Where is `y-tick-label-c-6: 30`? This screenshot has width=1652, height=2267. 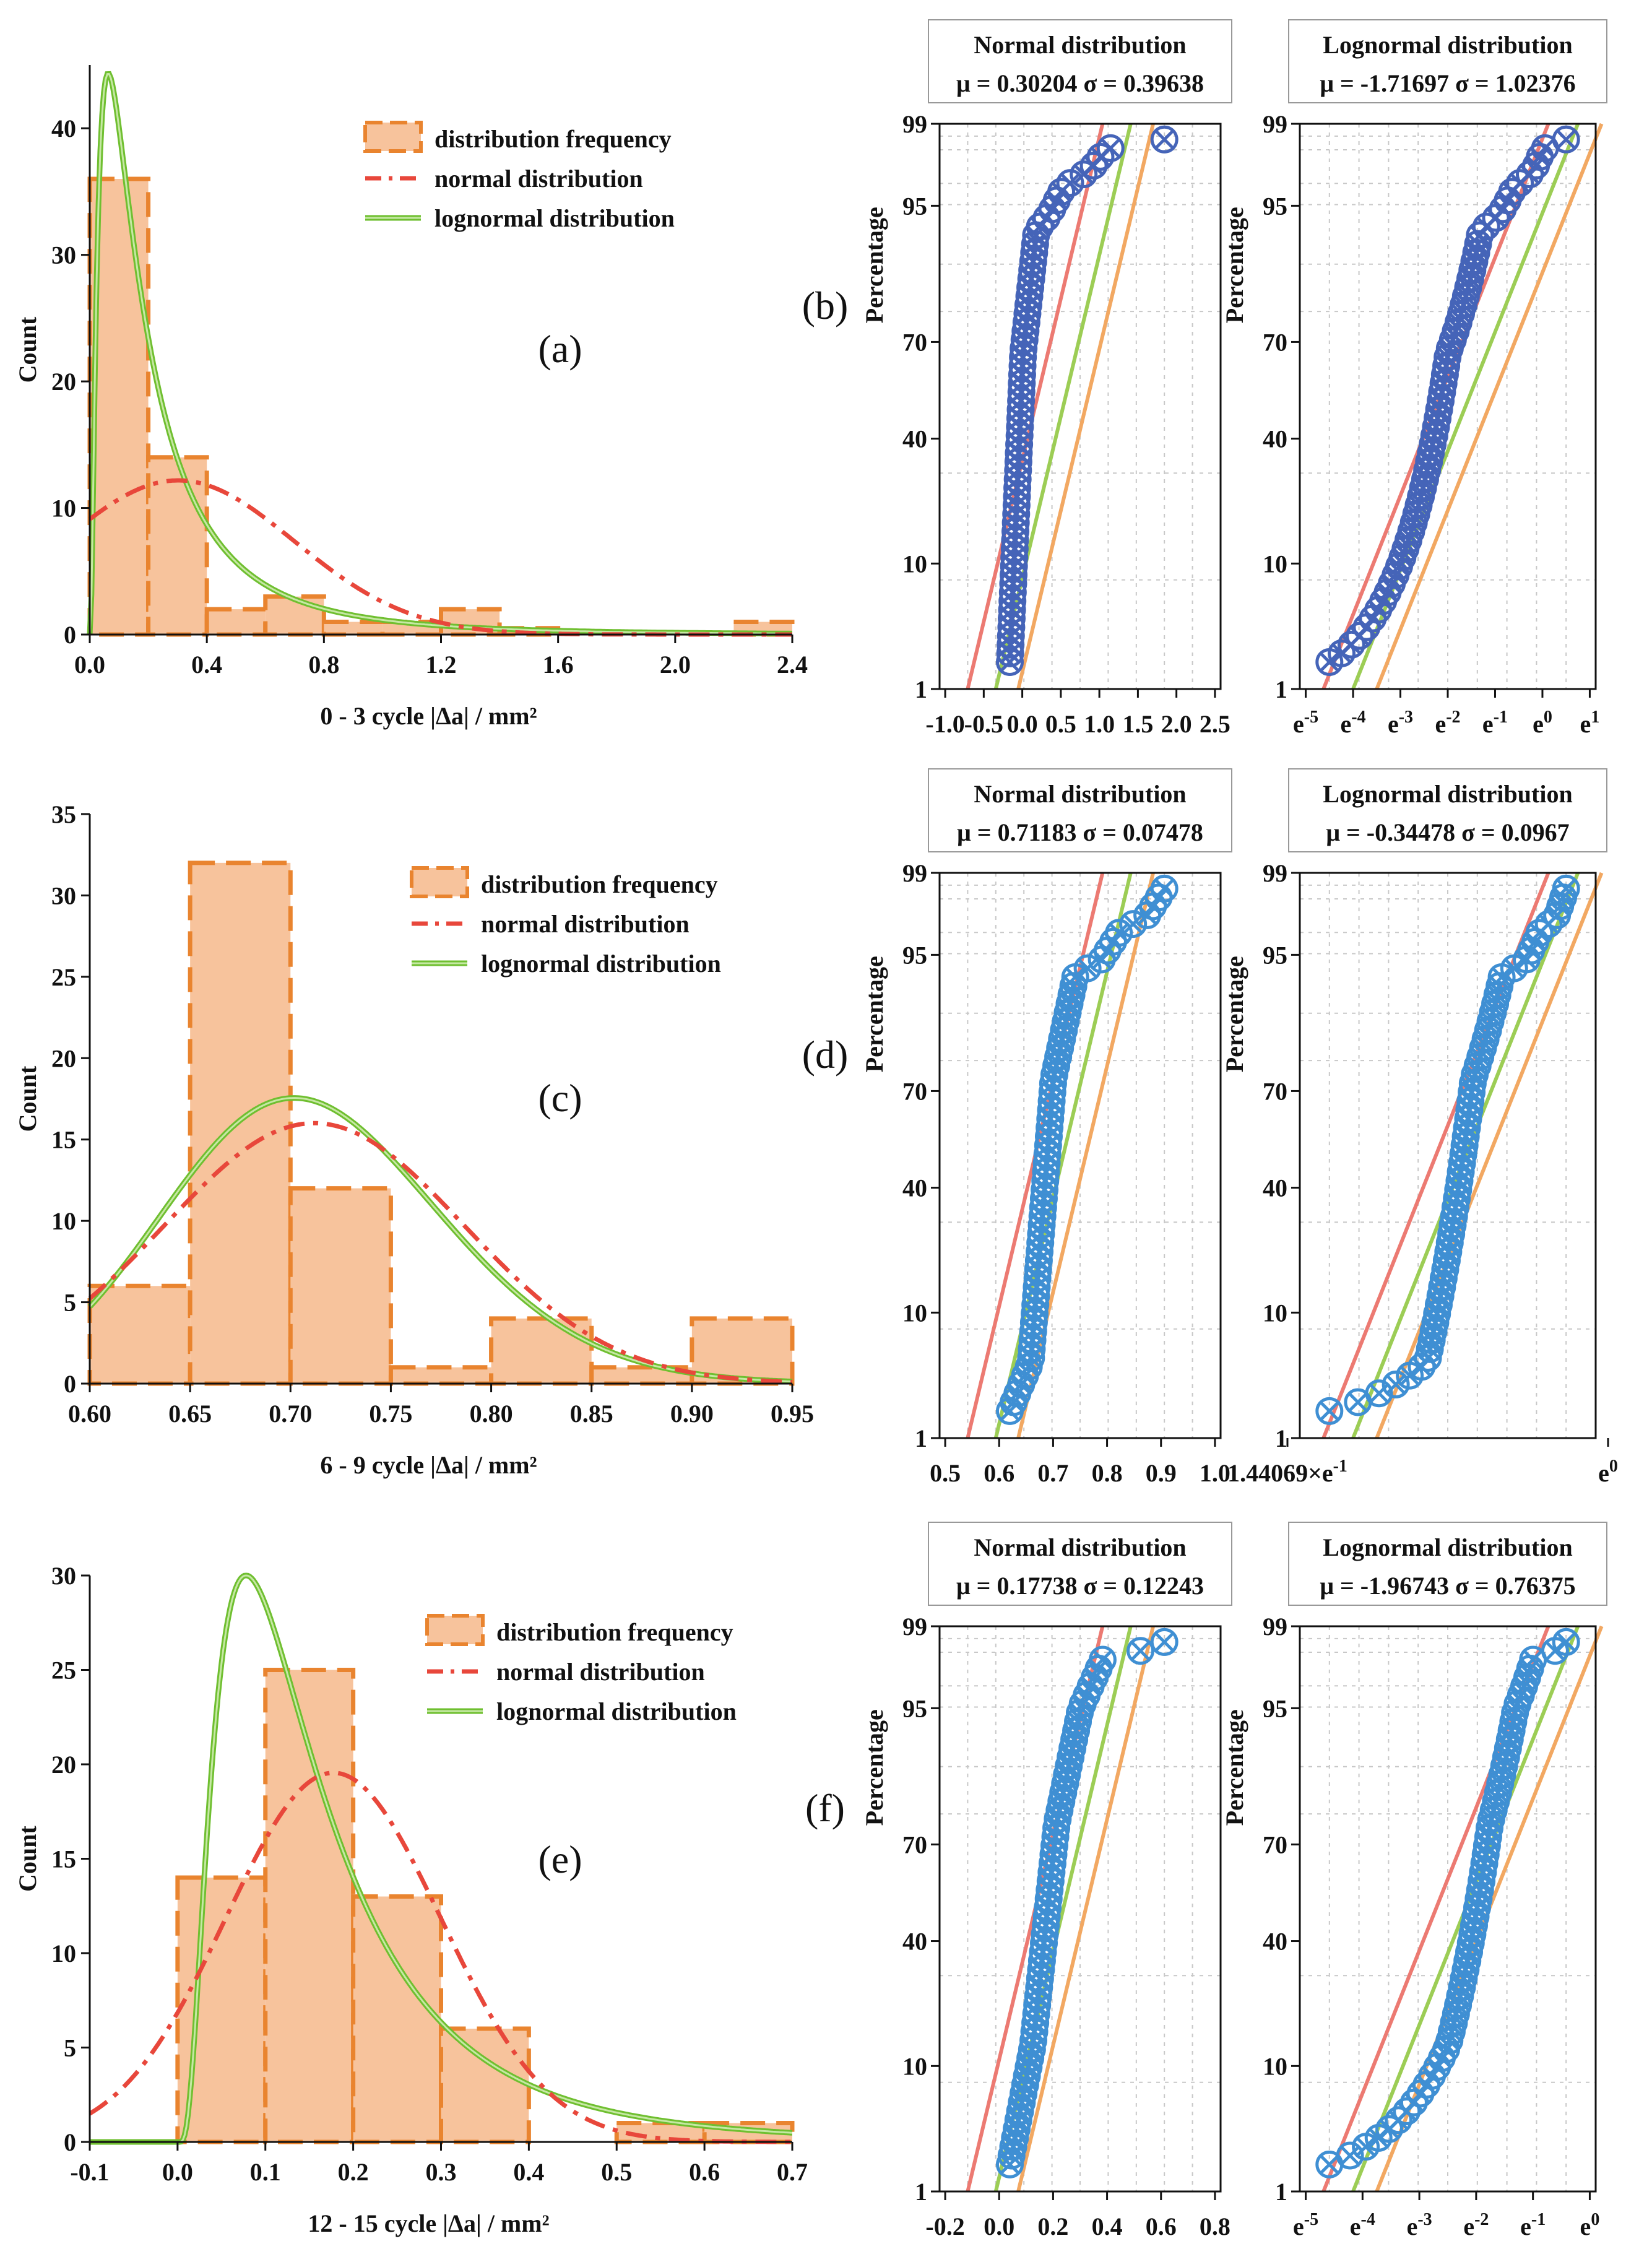
y-tick-label-c-6: 30 is located at coordinates (64, 895).